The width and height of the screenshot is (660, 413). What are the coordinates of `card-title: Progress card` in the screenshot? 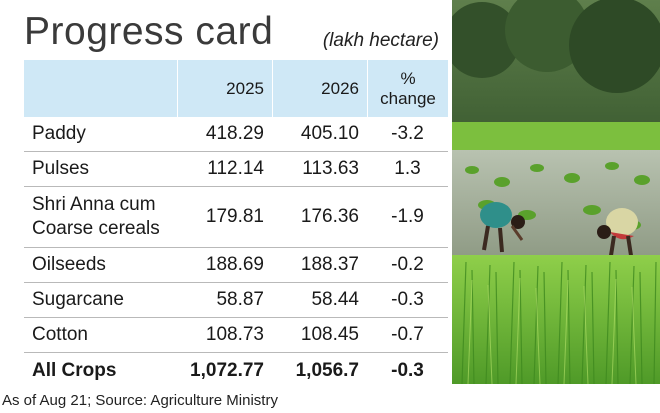 It's located at (149, 31).